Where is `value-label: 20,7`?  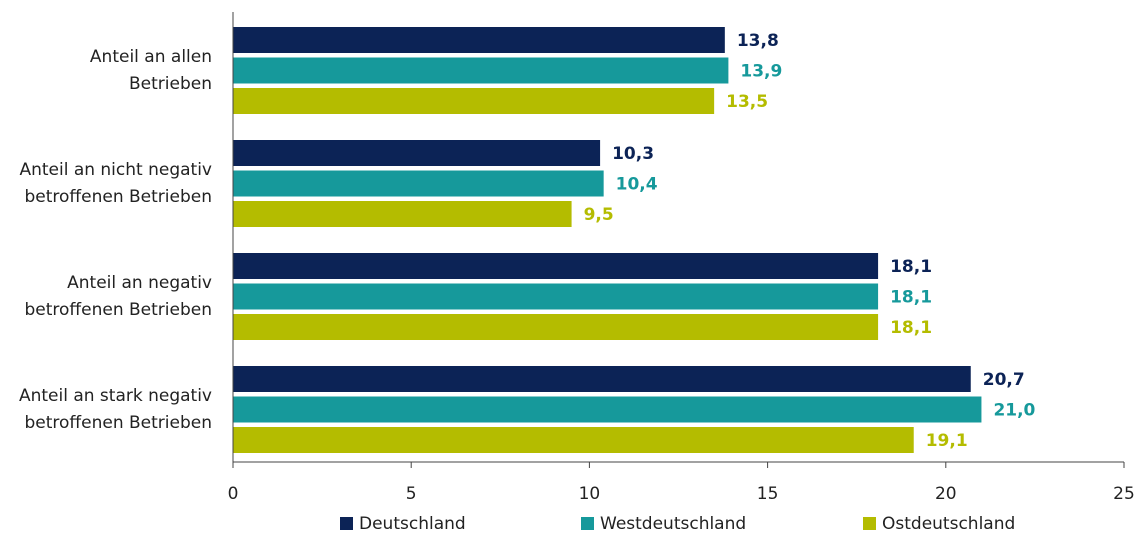
value-label: 20,7 is located at coordinates (1004, 380).